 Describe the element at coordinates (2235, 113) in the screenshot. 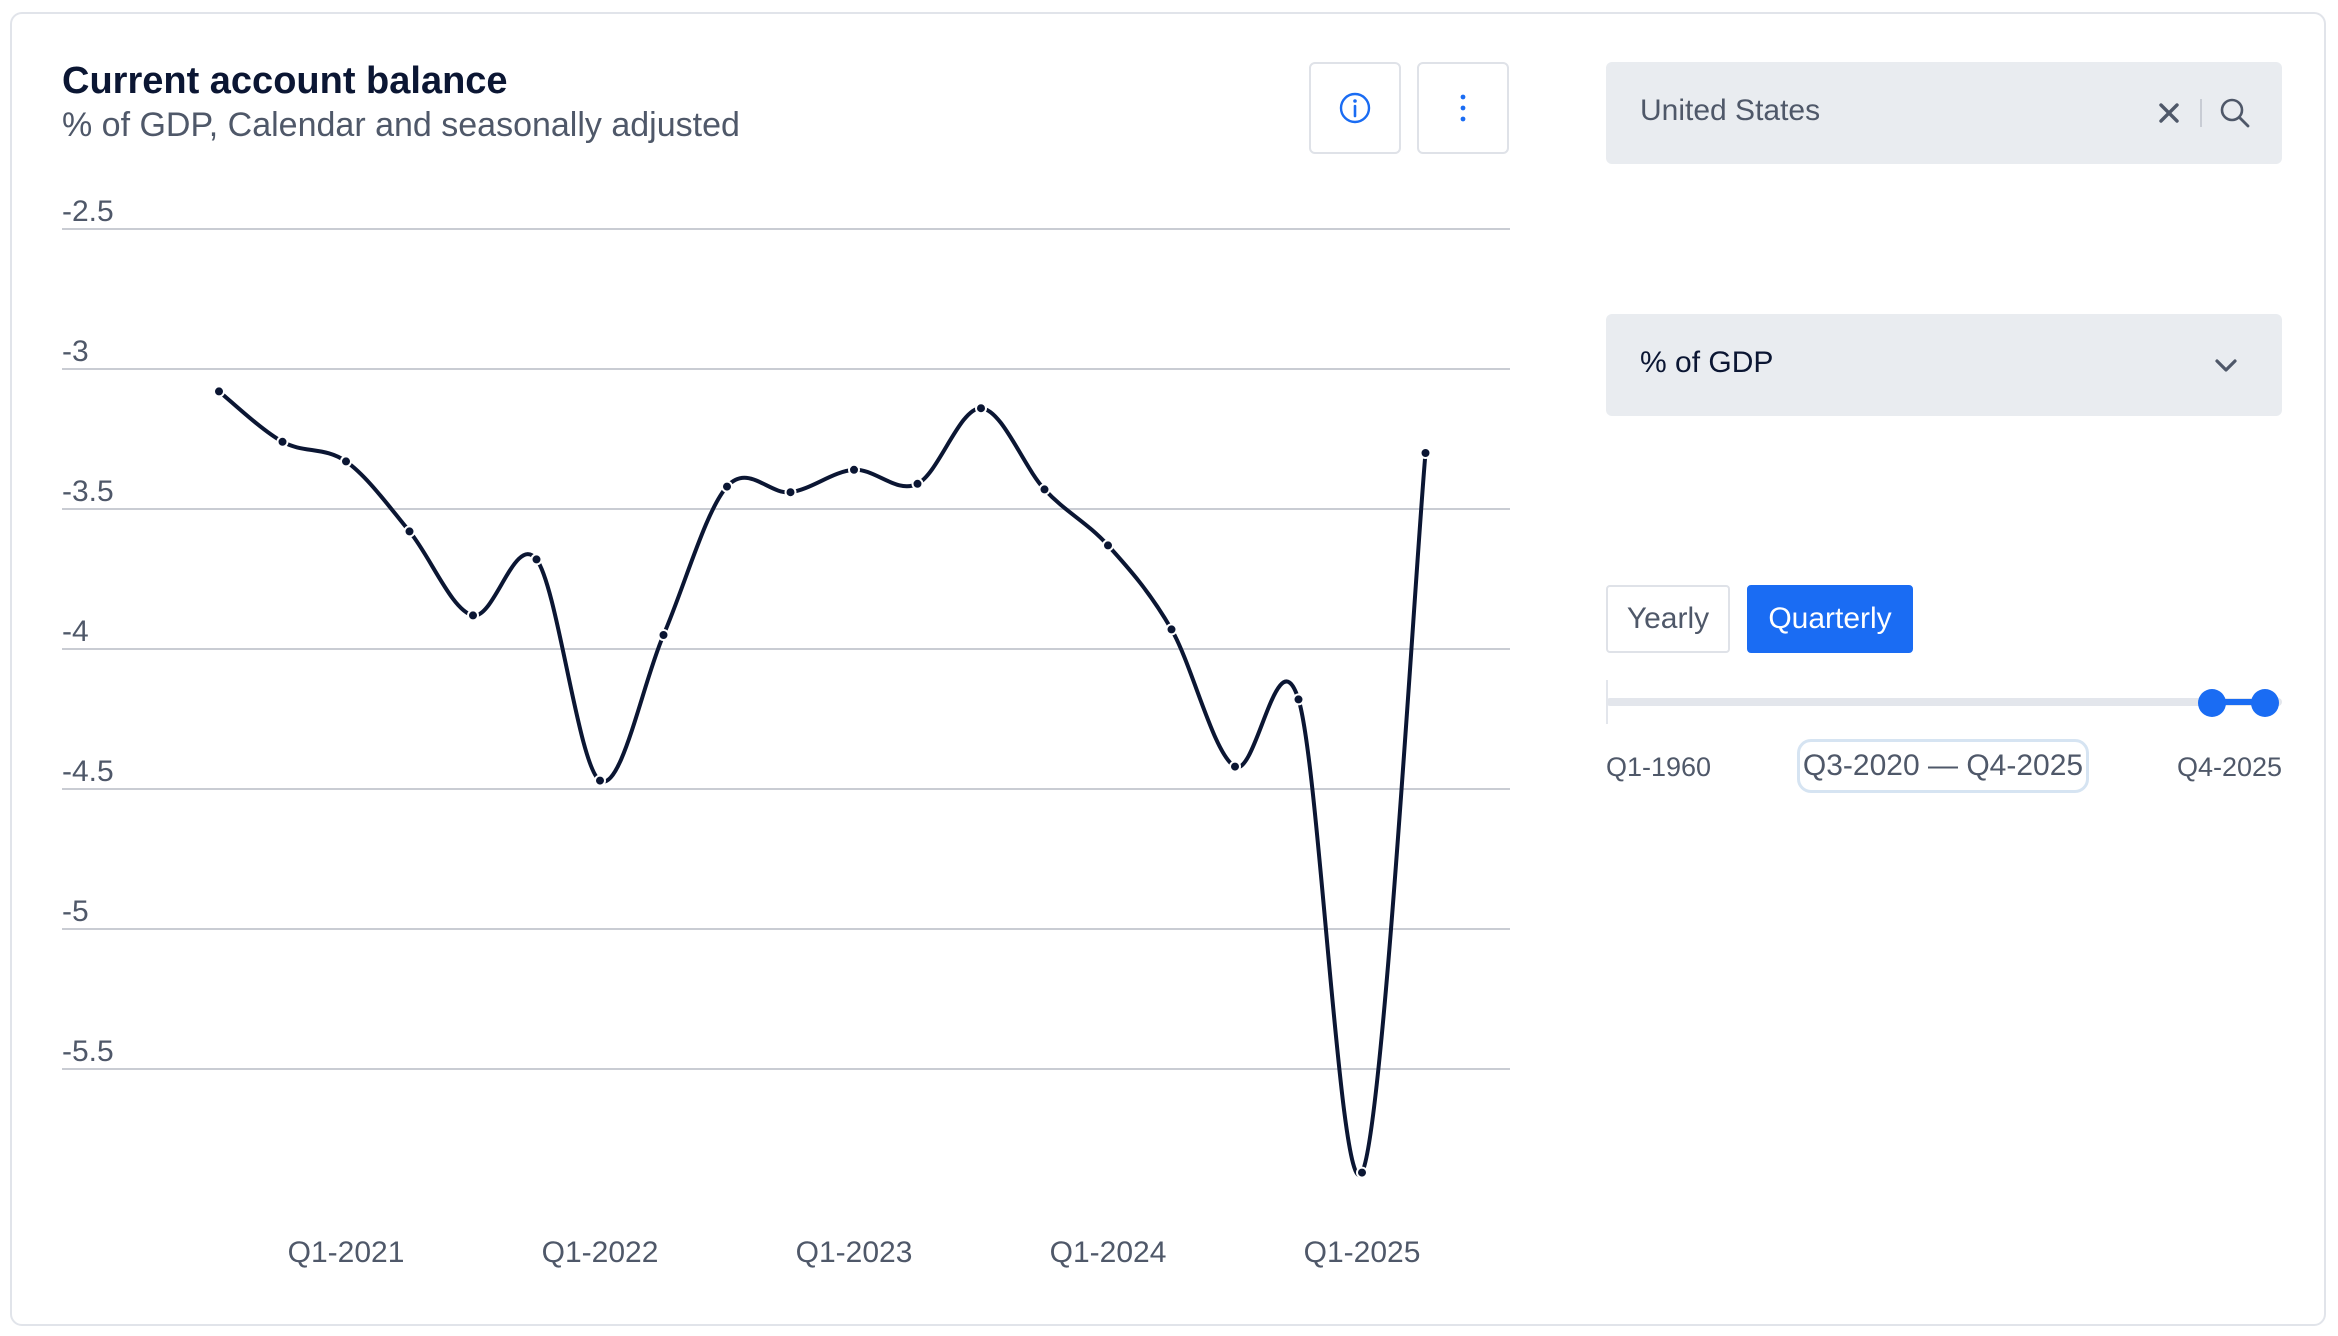

I see `search-icon` at that location.